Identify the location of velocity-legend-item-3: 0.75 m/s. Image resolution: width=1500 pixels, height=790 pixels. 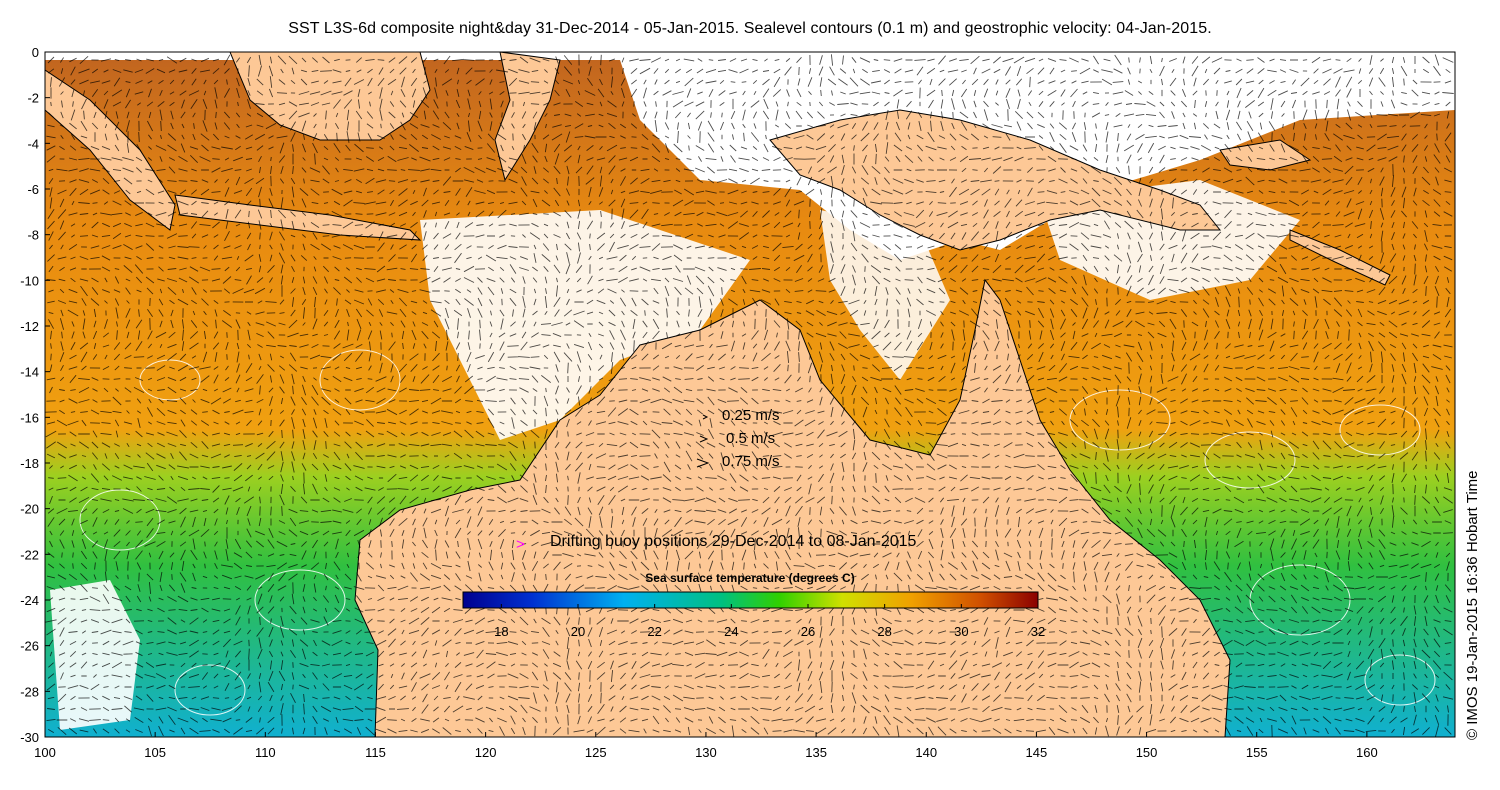
(738, 461).